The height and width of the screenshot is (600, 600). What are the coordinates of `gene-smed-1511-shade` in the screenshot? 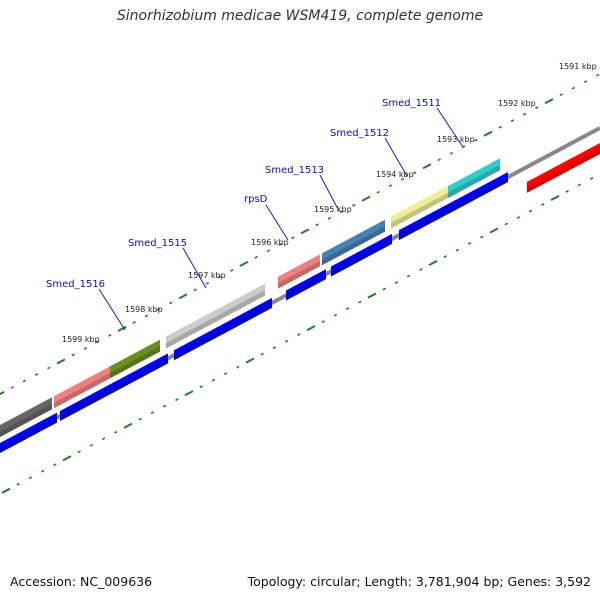 It's located at (473, 181).